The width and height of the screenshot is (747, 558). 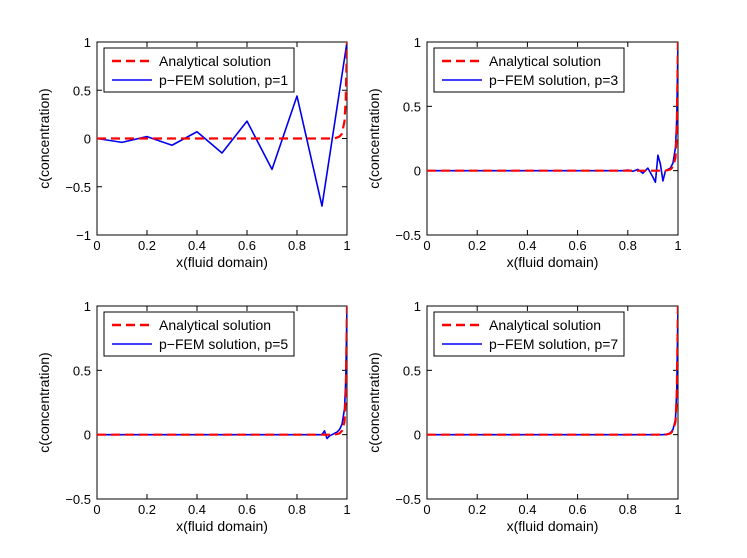 I want to click on legend-label: p−FEM solution, p=3, so click(x=553, y=80).